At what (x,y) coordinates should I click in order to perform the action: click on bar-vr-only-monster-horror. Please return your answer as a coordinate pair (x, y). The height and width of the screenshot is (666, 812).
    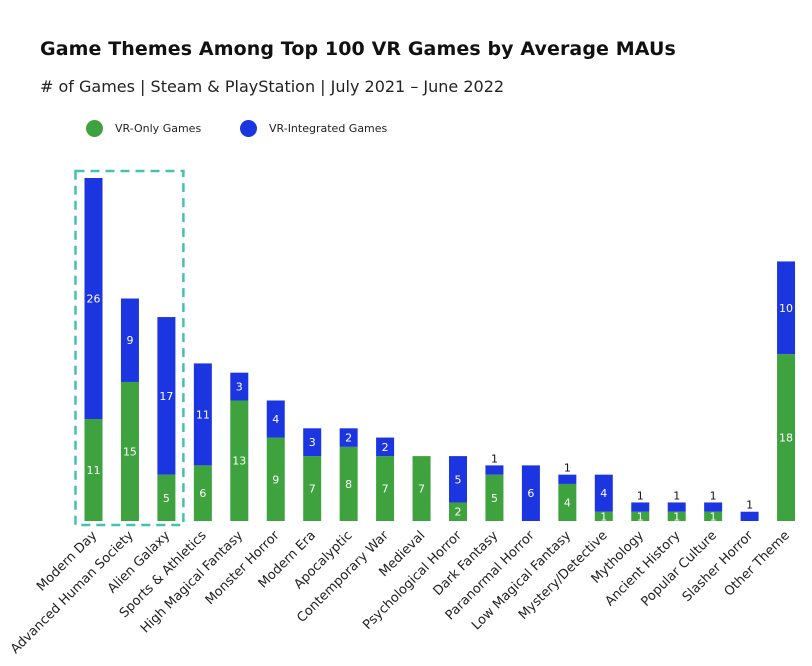
    Looking at the image, I should click on (275, 479).